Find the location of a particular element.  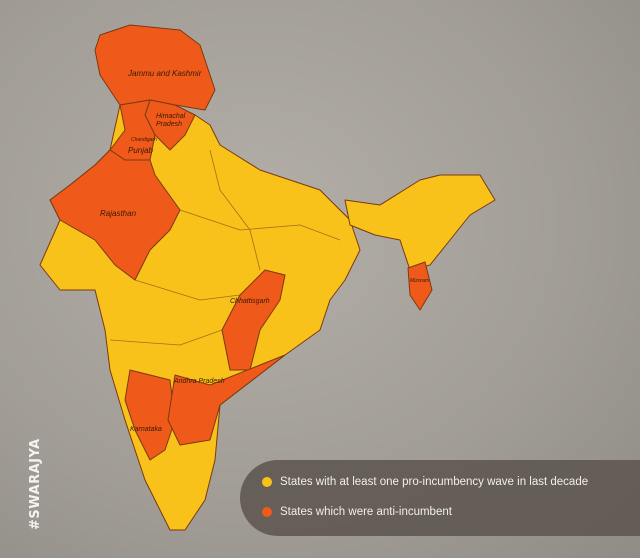

label-jammu-kashmir: Jammu and Kashmir is located at coordinates (165, 73).